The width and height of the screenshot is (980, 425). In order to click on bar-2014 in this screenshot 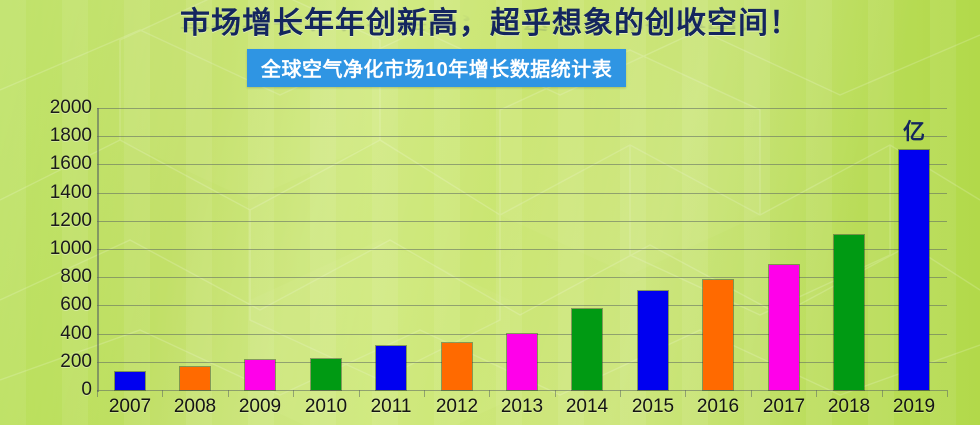, I will do `click(587, 349)`.